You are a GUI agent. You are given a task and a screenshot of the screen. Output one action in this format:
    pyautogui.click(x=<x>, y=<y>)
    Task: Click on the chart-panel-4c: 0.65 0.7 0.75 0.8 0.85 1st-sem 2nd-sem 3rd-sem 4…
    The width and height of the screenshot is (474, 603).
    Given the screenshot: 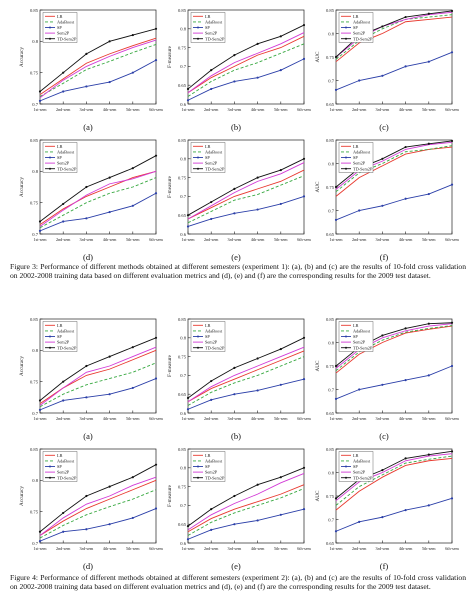 What is the action you would take?
    pyautogui.click(x=384, y=377)
    